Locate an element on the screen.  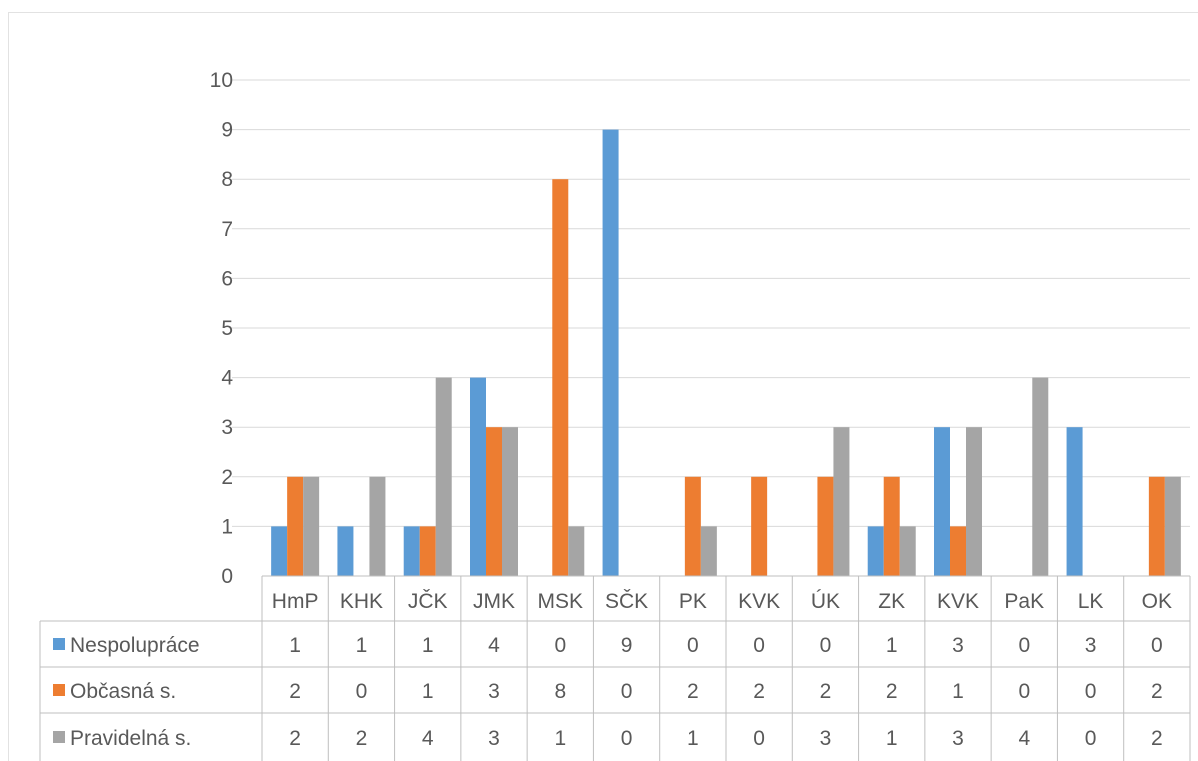
category-label: PaK is located at coordinates (1024, 601).